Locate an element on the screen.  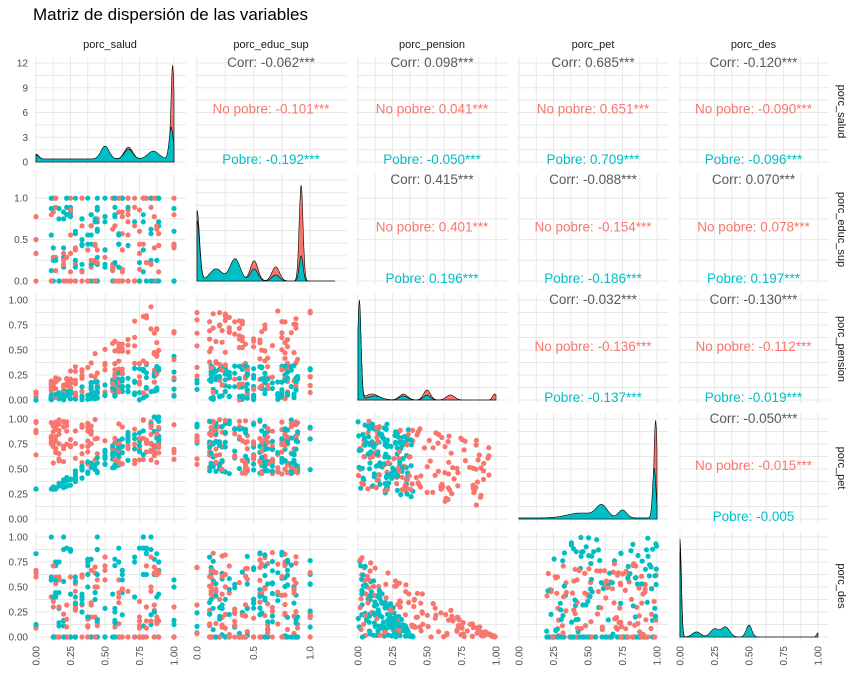
y-tick-label: 0.00 is located at coordinates (19, 638).